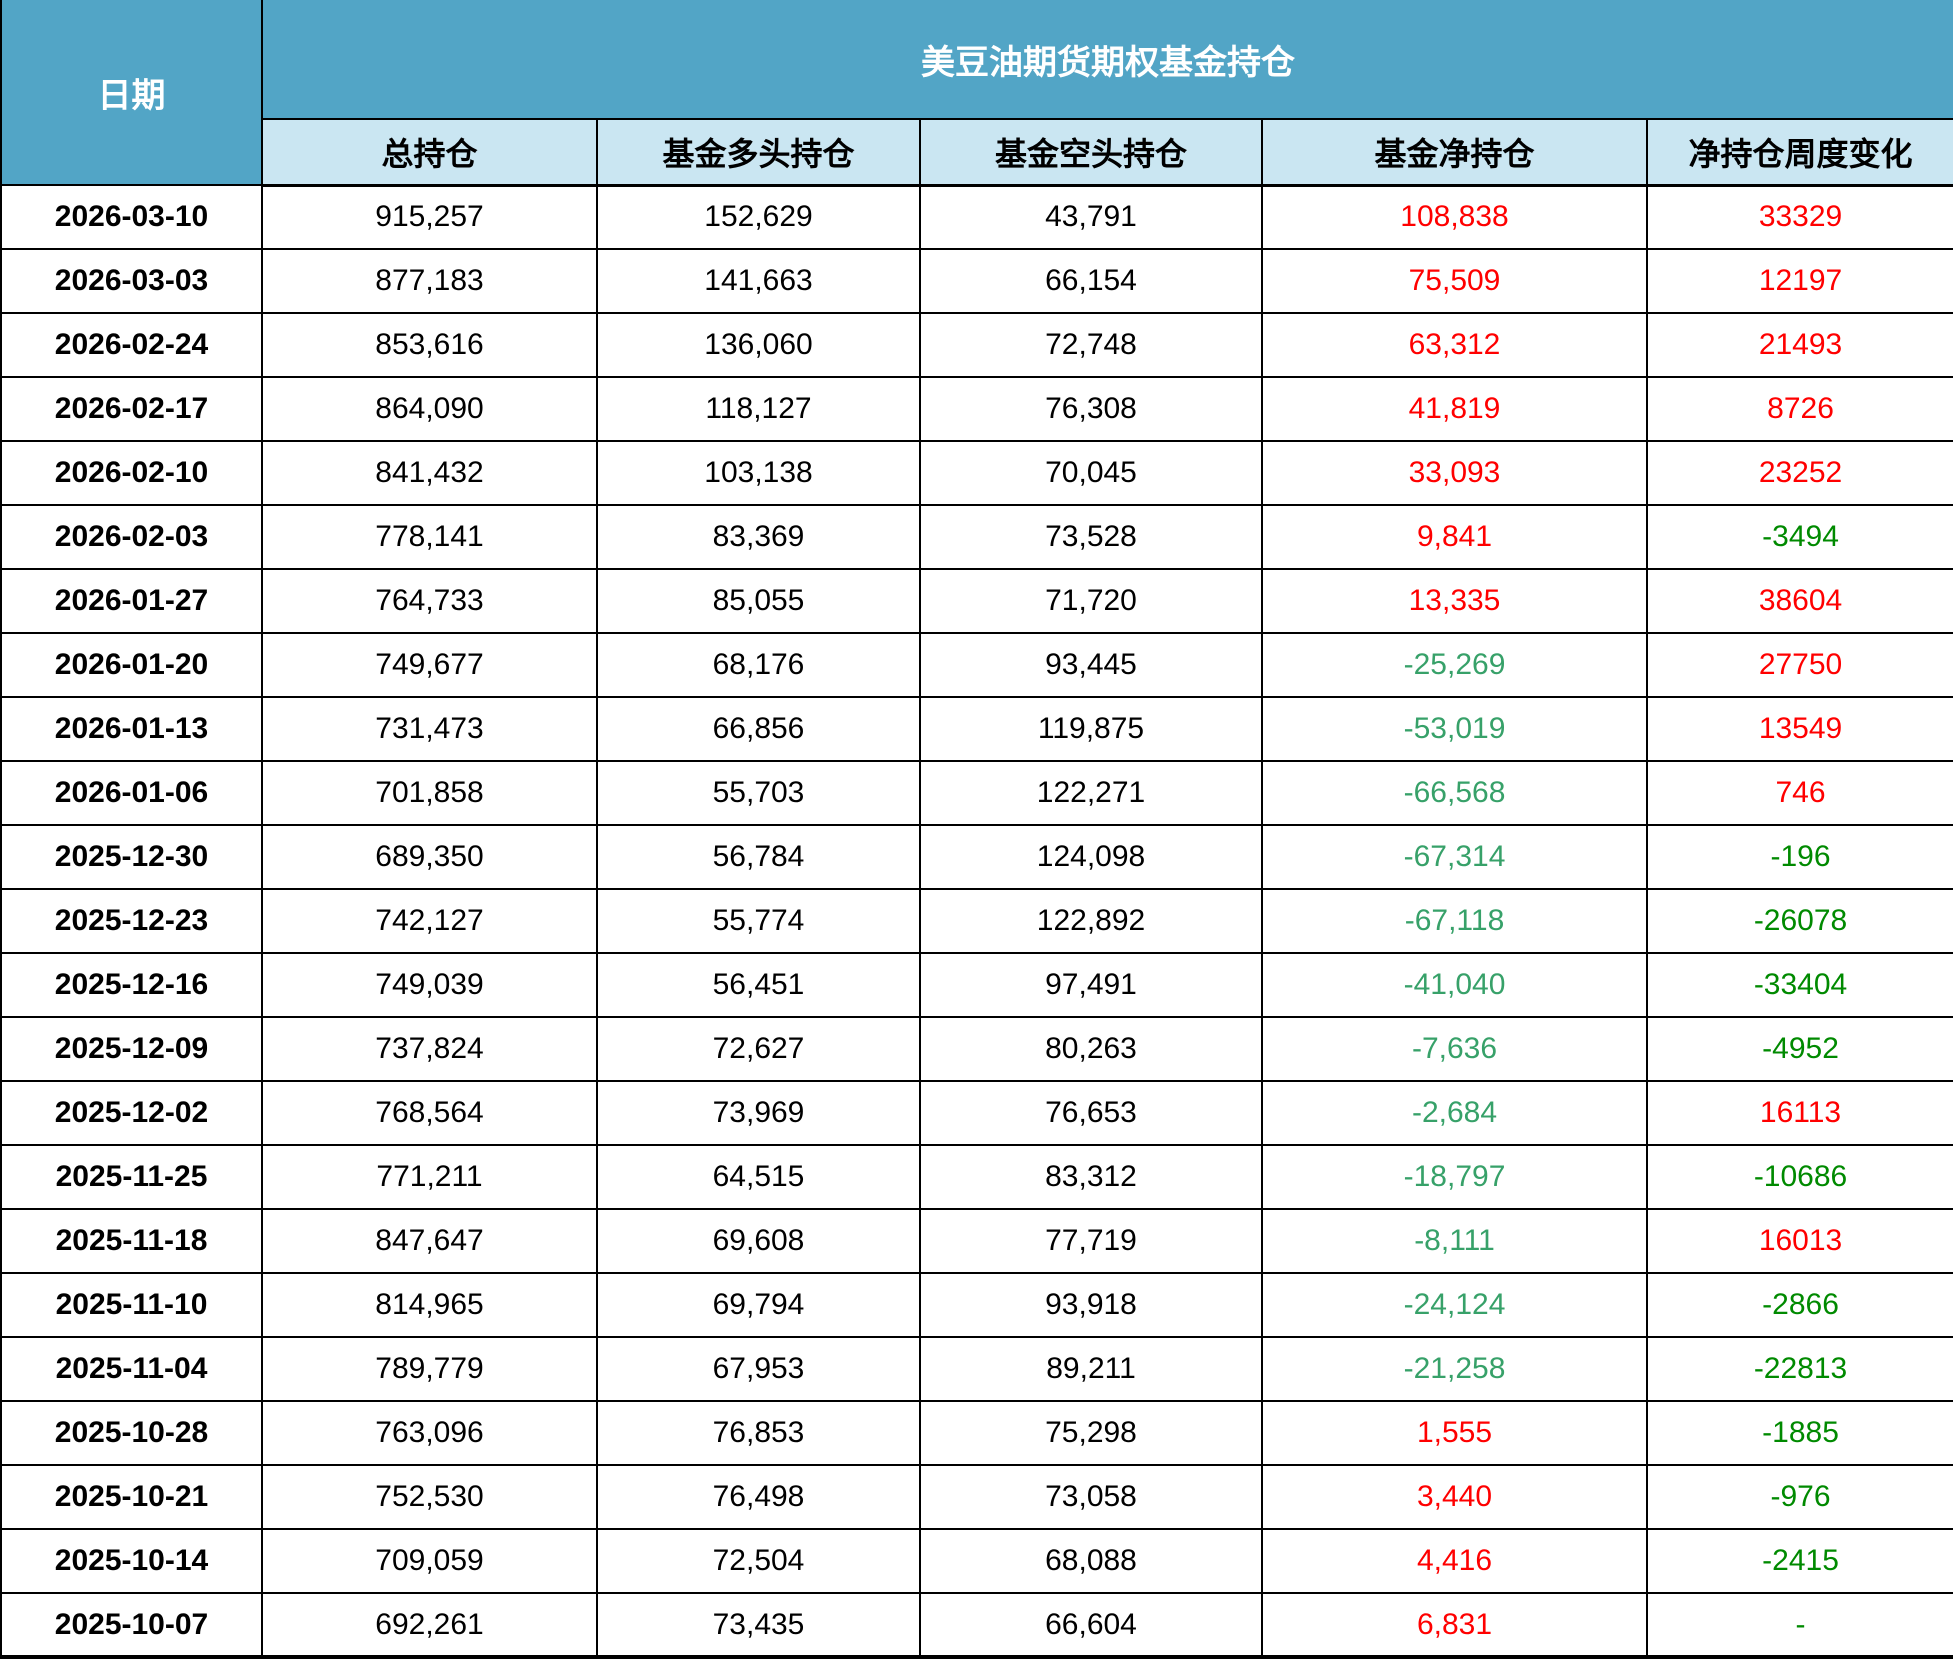  I want to click on fund-short-position-cell: 43,791, so click(1091, 217).